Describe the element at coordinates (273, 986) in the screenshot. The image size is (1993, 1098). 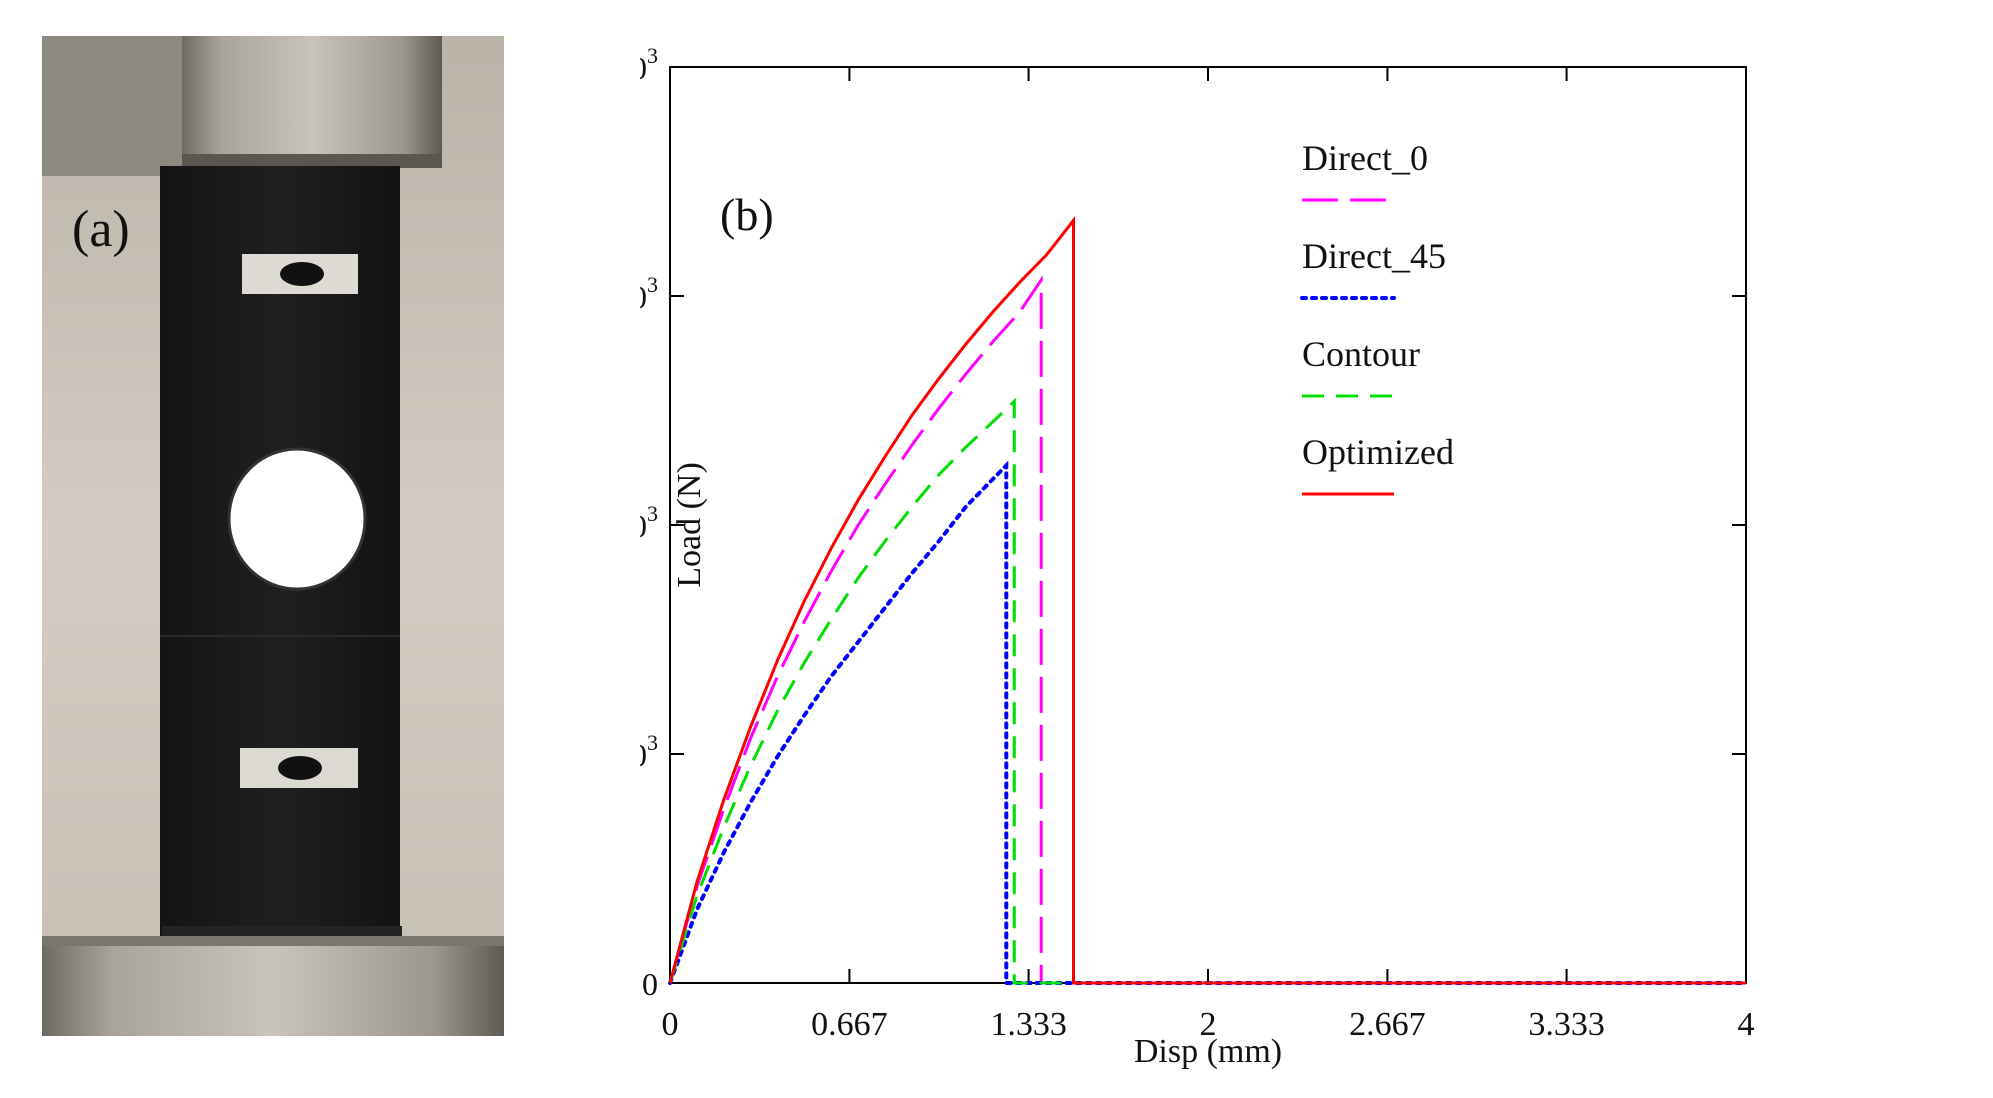
I see `bottom-grip` at that location.